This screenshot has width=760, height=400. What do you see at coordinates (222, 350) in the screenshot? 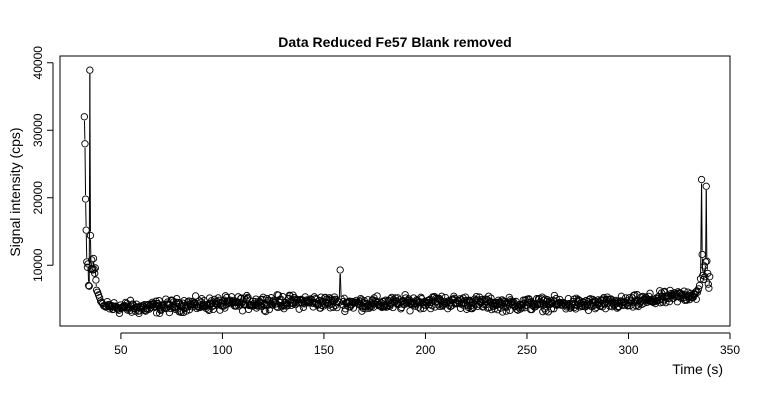
I see `x-tick-label: 100` at bounding box center [222, 350].